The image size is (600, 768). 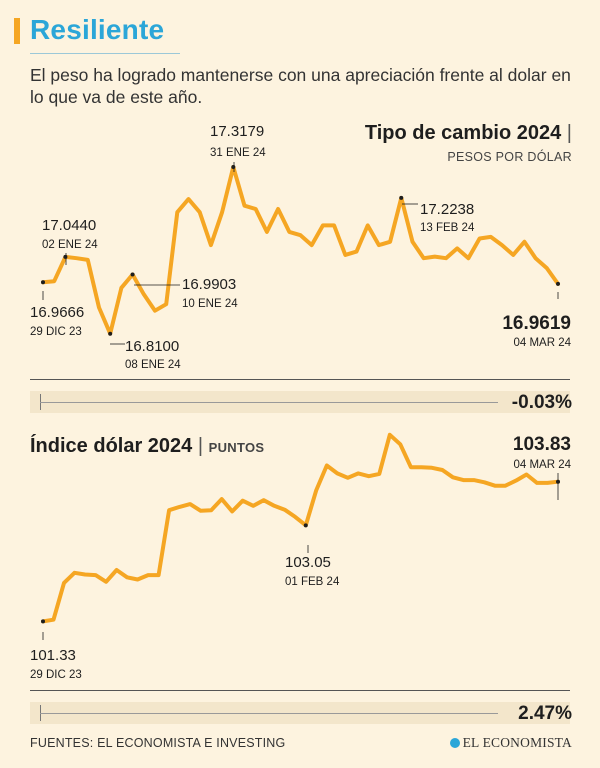 What do you see at coordinates (447, 228) in the screenshot?
I see `chart1-annotation-date: 13 FEB 24` at bounding box center [447, 228].